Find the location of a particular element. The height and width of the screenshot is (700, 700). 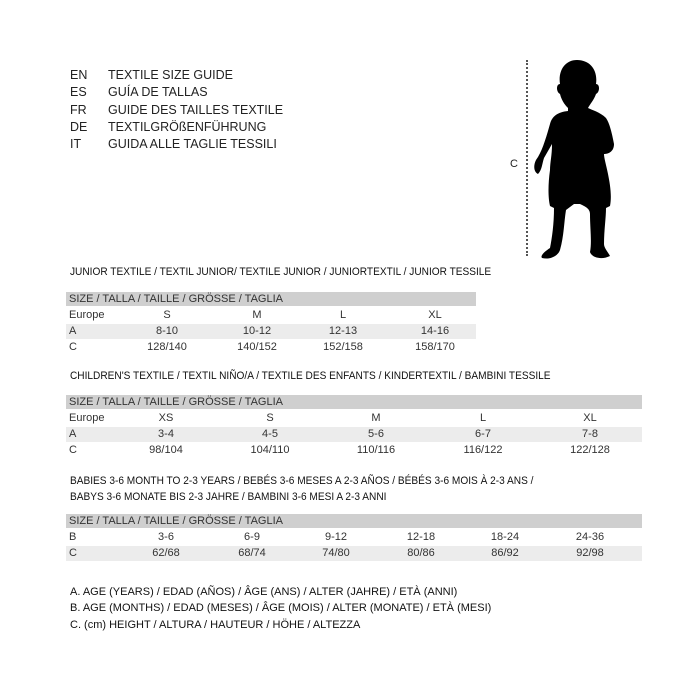

table-cell: 80/86 is located at coordinates (421, 553).